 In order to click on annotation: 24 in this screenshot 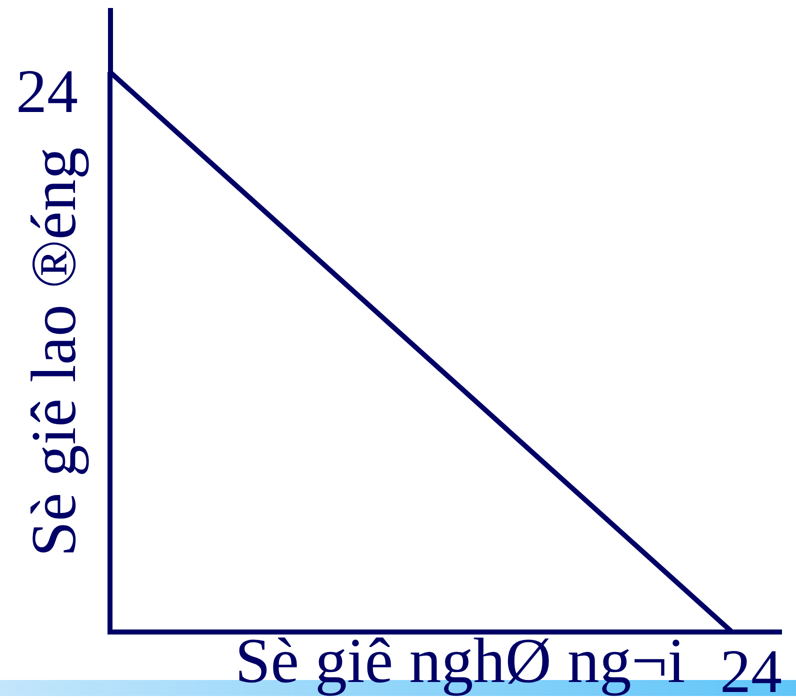, I will do `click(47, 92)`.